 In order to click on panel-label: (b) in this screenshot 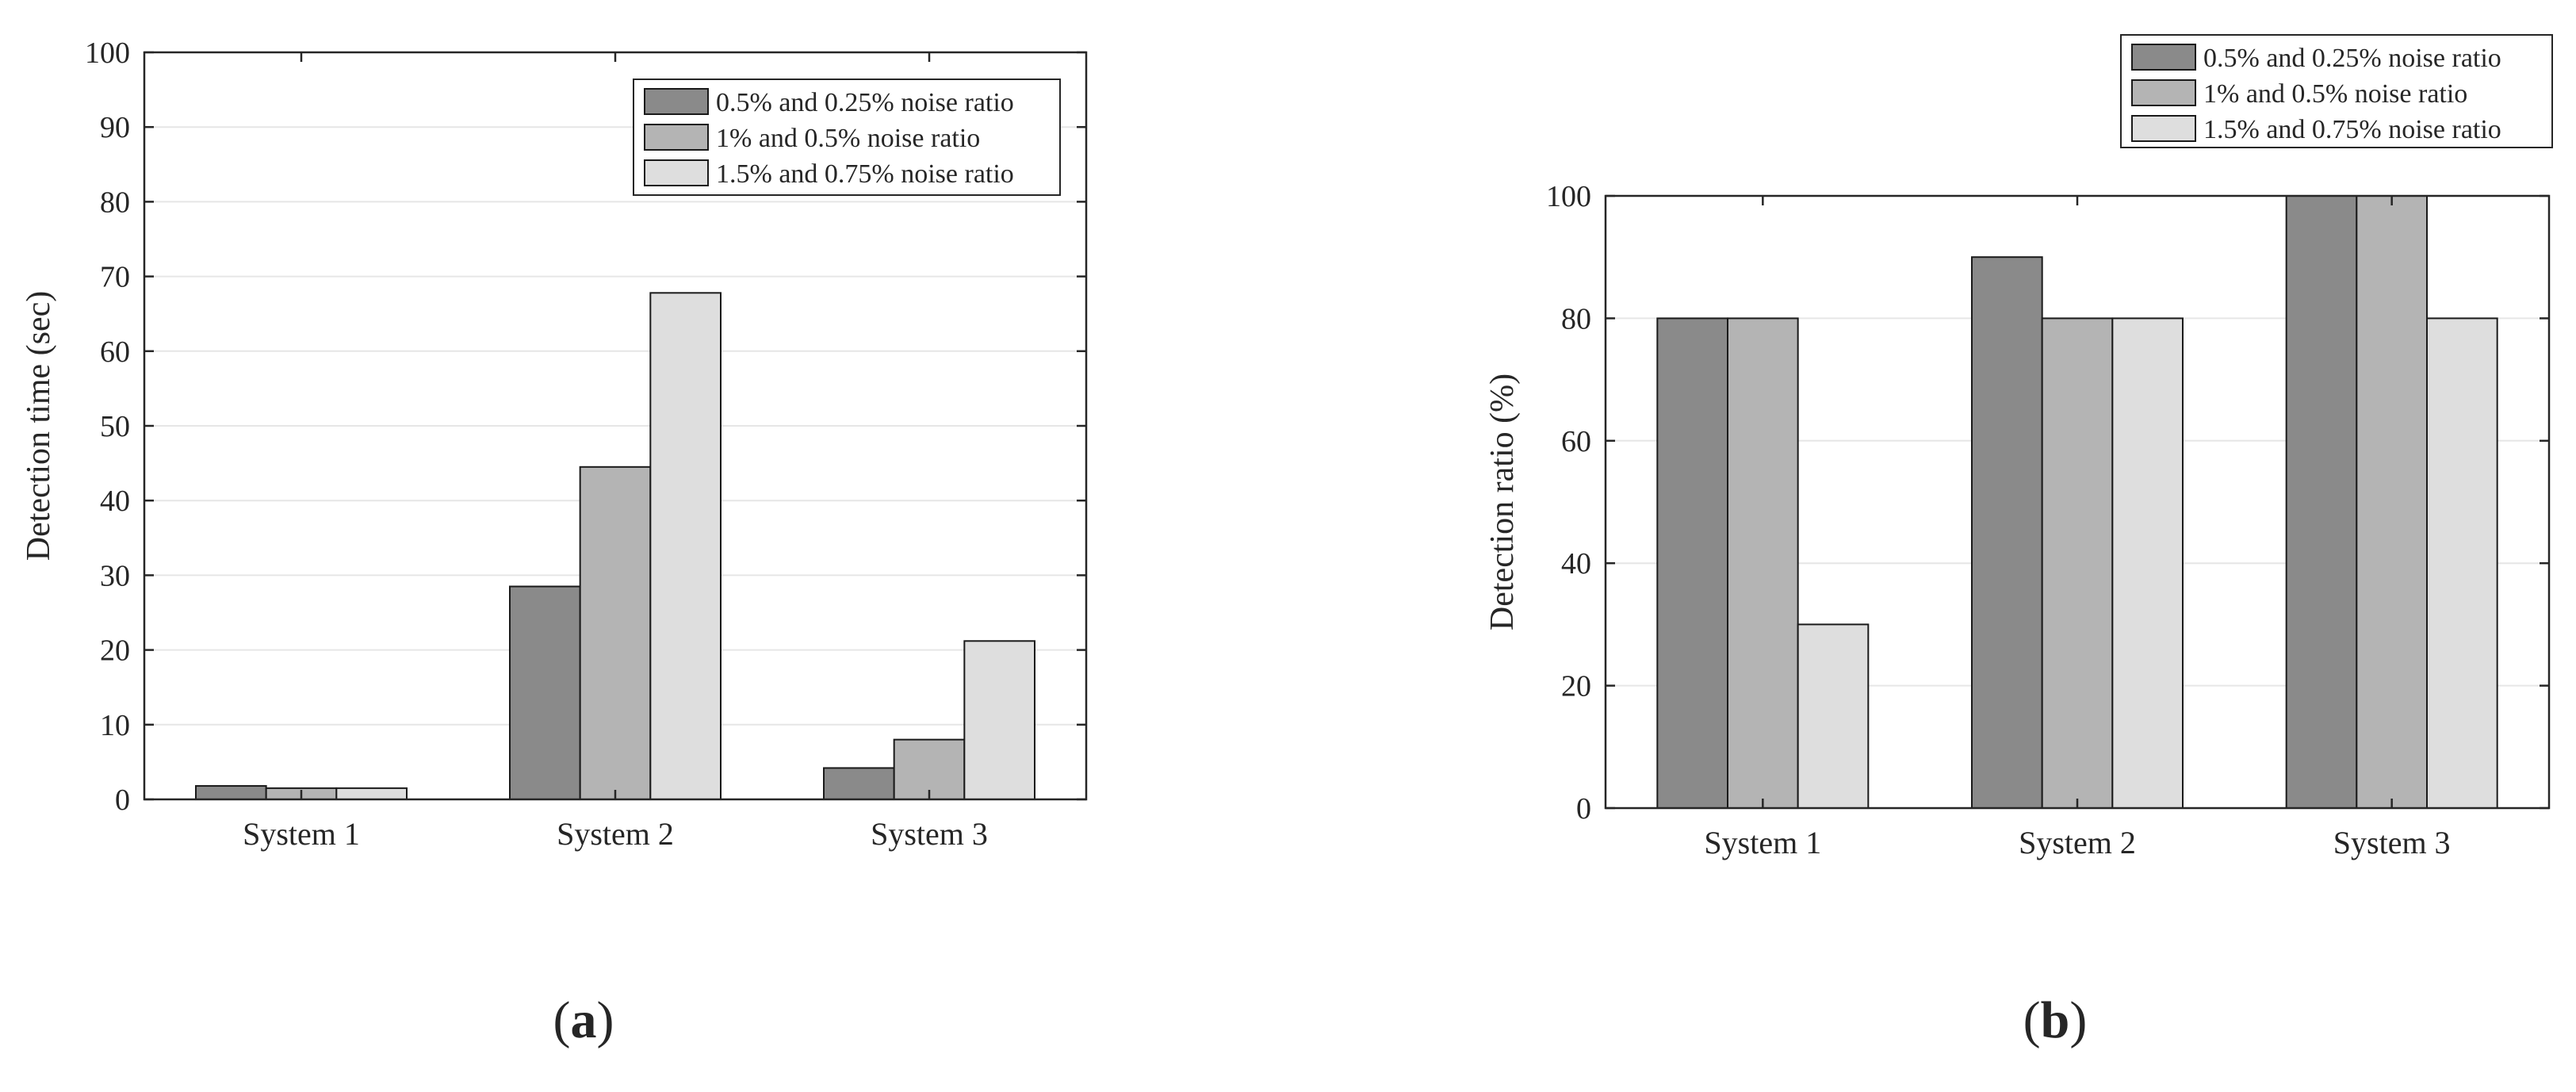, I will do `click(2055, 1020)`.